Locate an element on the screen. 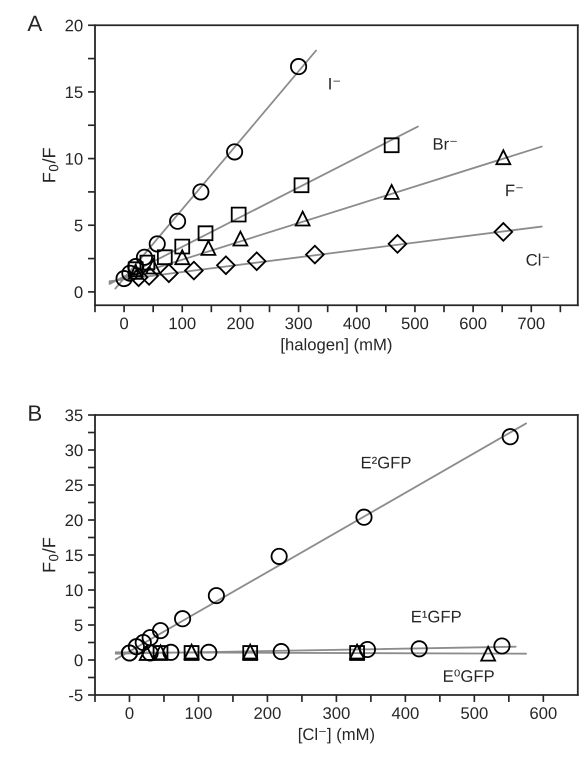 The width and height of the screenshot is (581, 765). annotation: F⁻ is located at coordinates (514, 190).